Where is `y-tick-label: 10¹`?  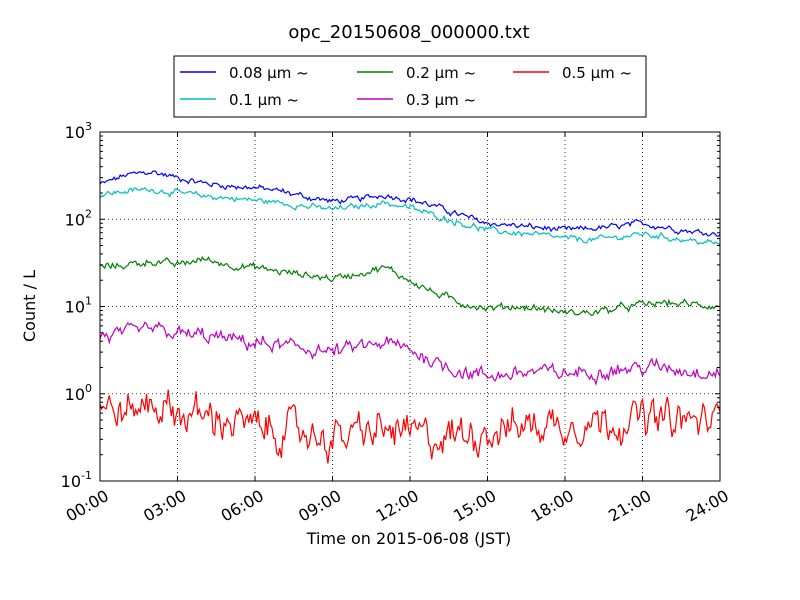 y-tick-label: 10¹ is located at coordinates (78, 306).